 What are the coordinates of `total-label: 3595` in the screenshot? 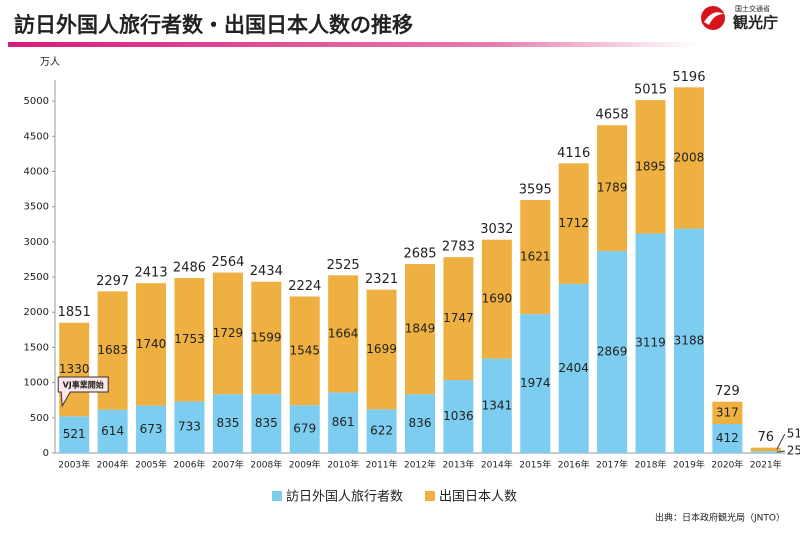 It's located at (535, 189).